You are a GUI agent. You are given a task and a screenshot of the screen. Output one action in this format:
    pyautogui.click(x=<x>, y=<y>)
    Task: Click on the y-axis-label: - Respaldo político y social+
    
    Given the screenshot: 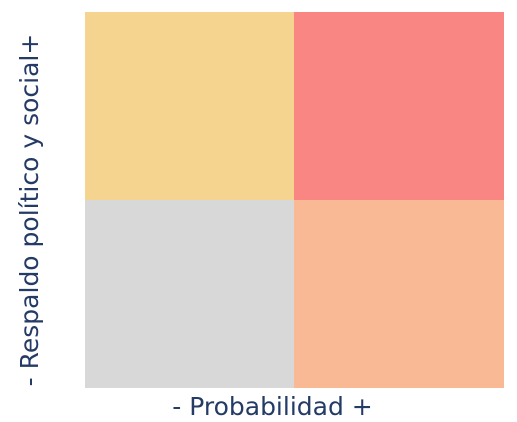 What is the action you would take?
    pyautogui.click(x=29, y=210)
    